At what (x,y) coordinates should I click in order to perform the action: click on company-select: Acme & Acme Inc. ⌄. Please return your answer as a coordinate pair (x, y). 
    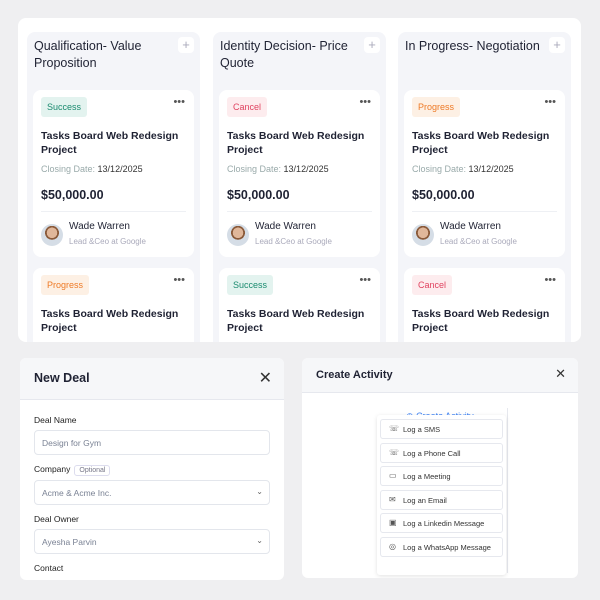
    Looking at the image, I should click on (152, 492).